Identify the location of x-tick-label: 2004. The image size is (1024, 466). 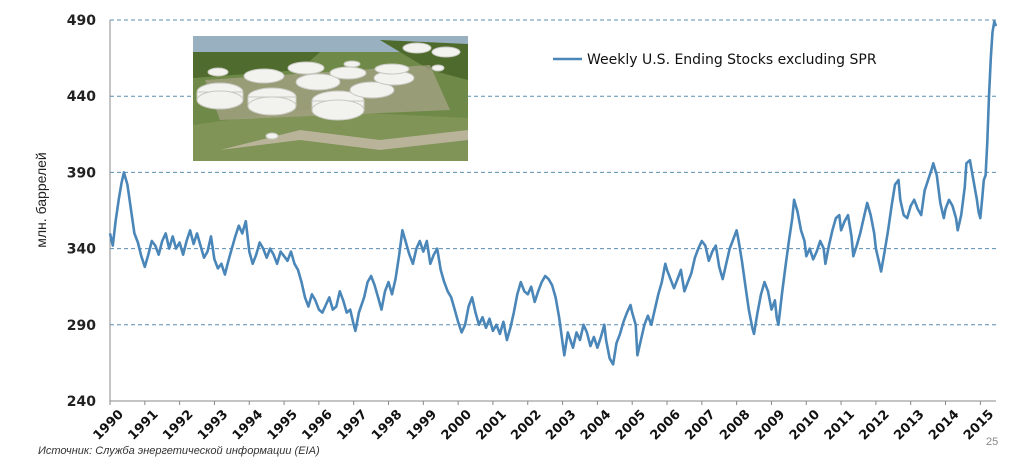
(596, 425).